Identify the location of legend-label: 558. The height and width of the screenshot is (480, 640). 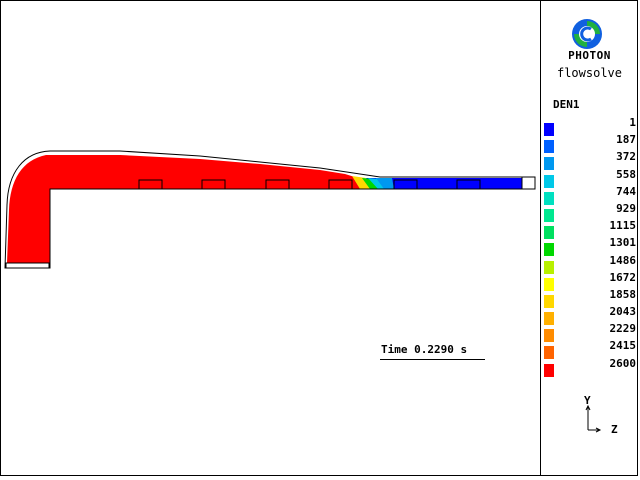
(626, 174).